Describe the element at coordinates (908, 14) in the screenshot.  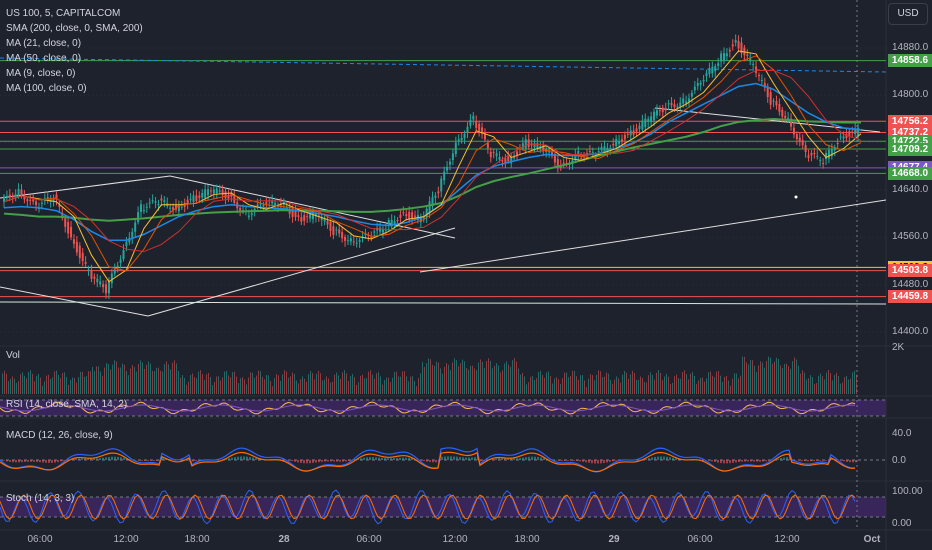
I see `currency-button: USD` at that location.